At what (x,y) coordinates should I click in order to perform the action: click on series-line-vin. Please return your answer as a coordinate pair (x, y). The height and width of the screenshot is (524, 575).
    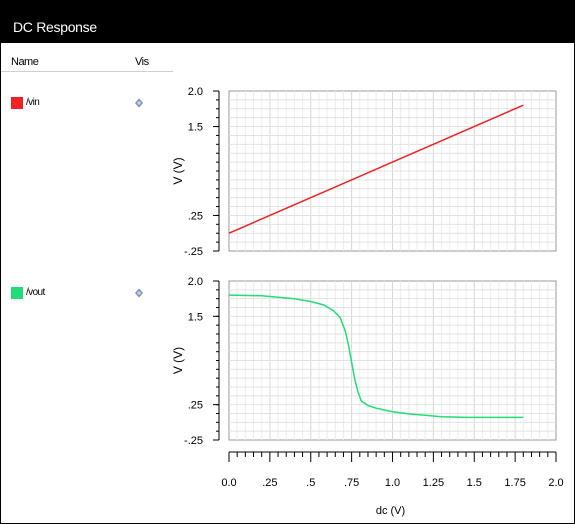
    Looking at the image, I should click on (376, 169).